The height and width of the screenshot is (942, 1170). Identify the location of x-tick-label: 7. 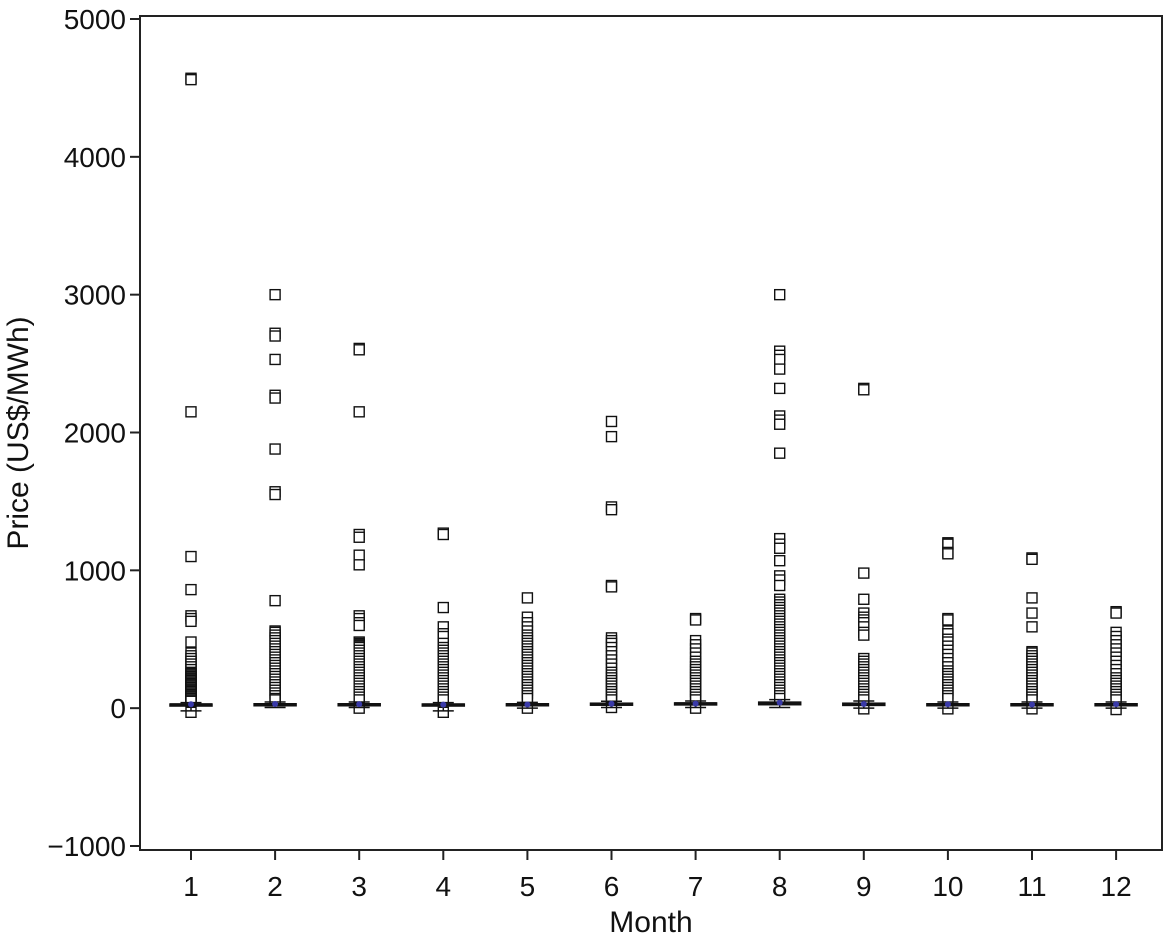
(696, 886).